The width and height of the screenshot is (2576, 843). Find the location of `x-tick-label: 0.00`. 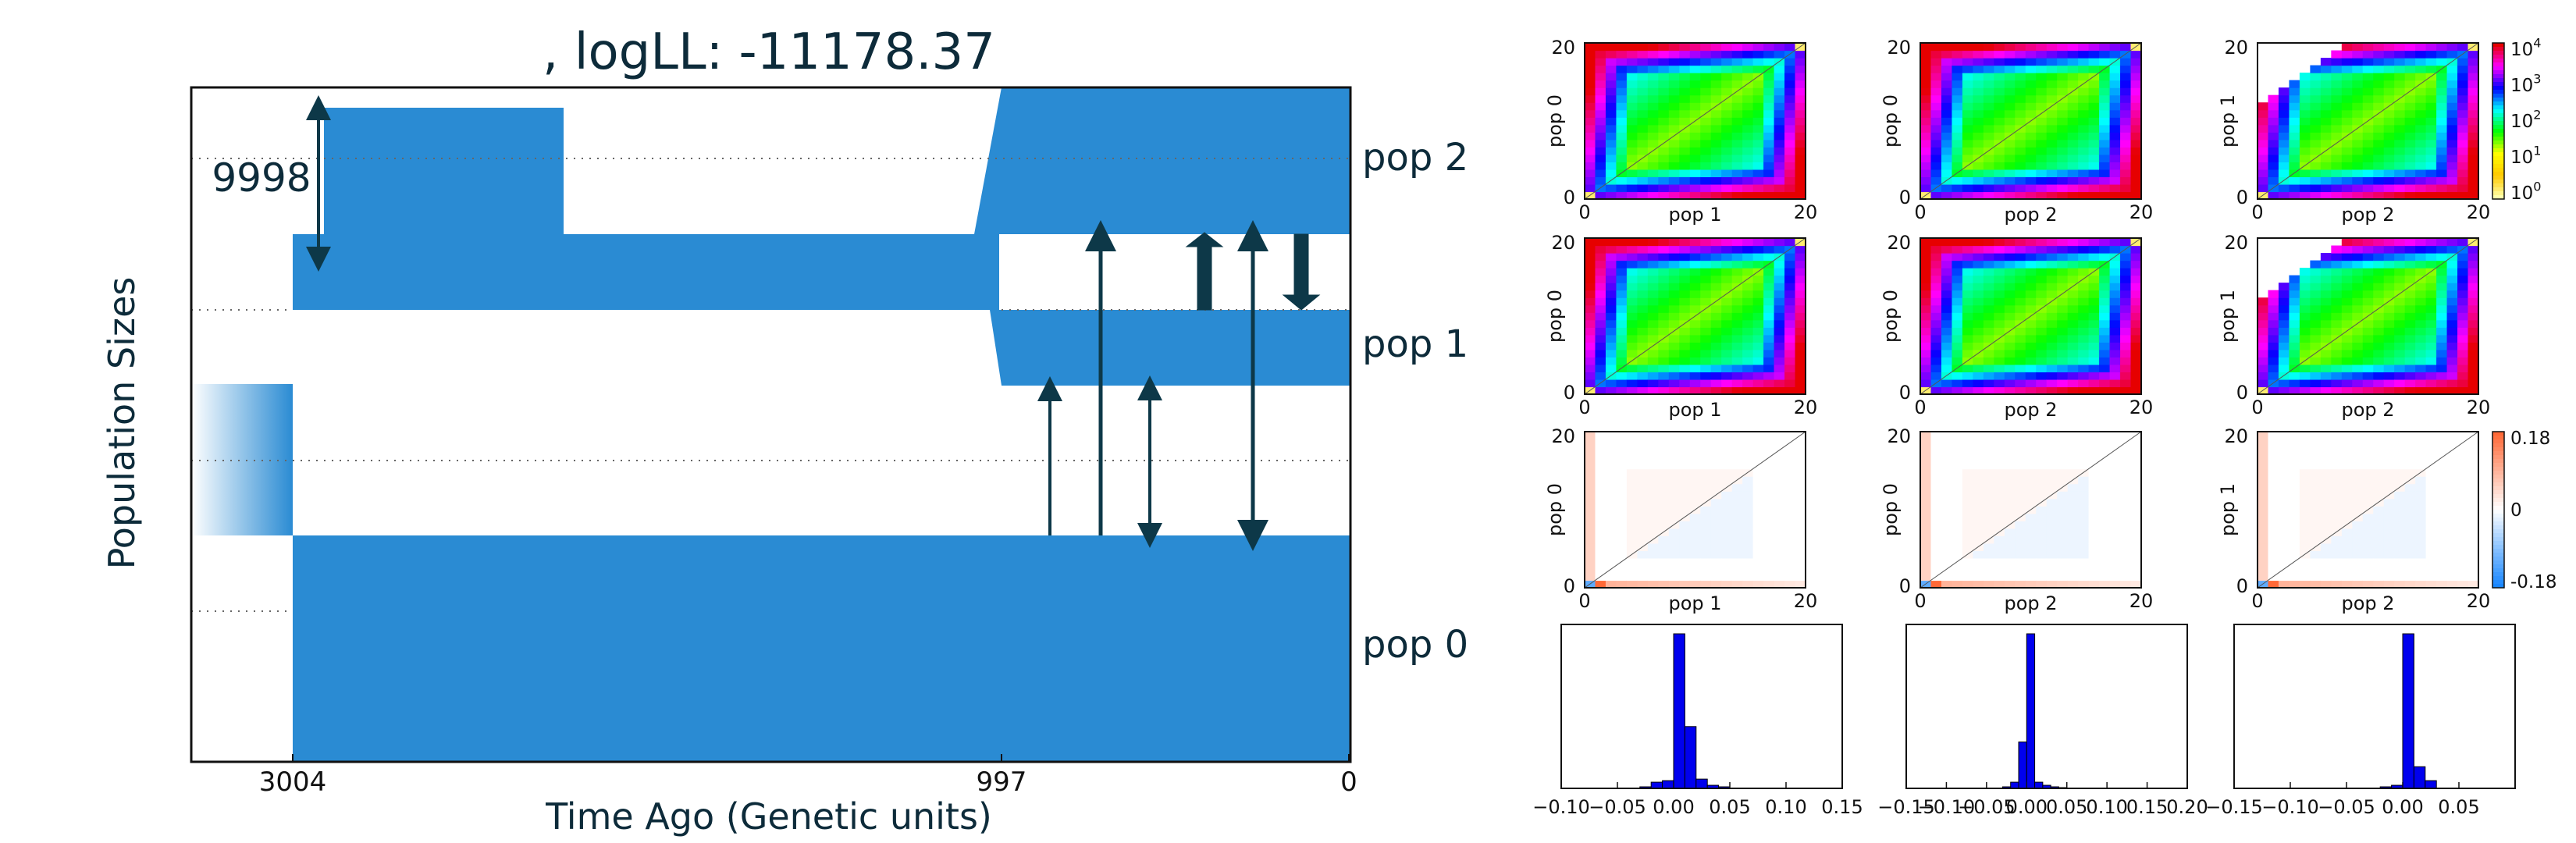

x-tick-label: 0.00 is located at coordinates (1674, 807).